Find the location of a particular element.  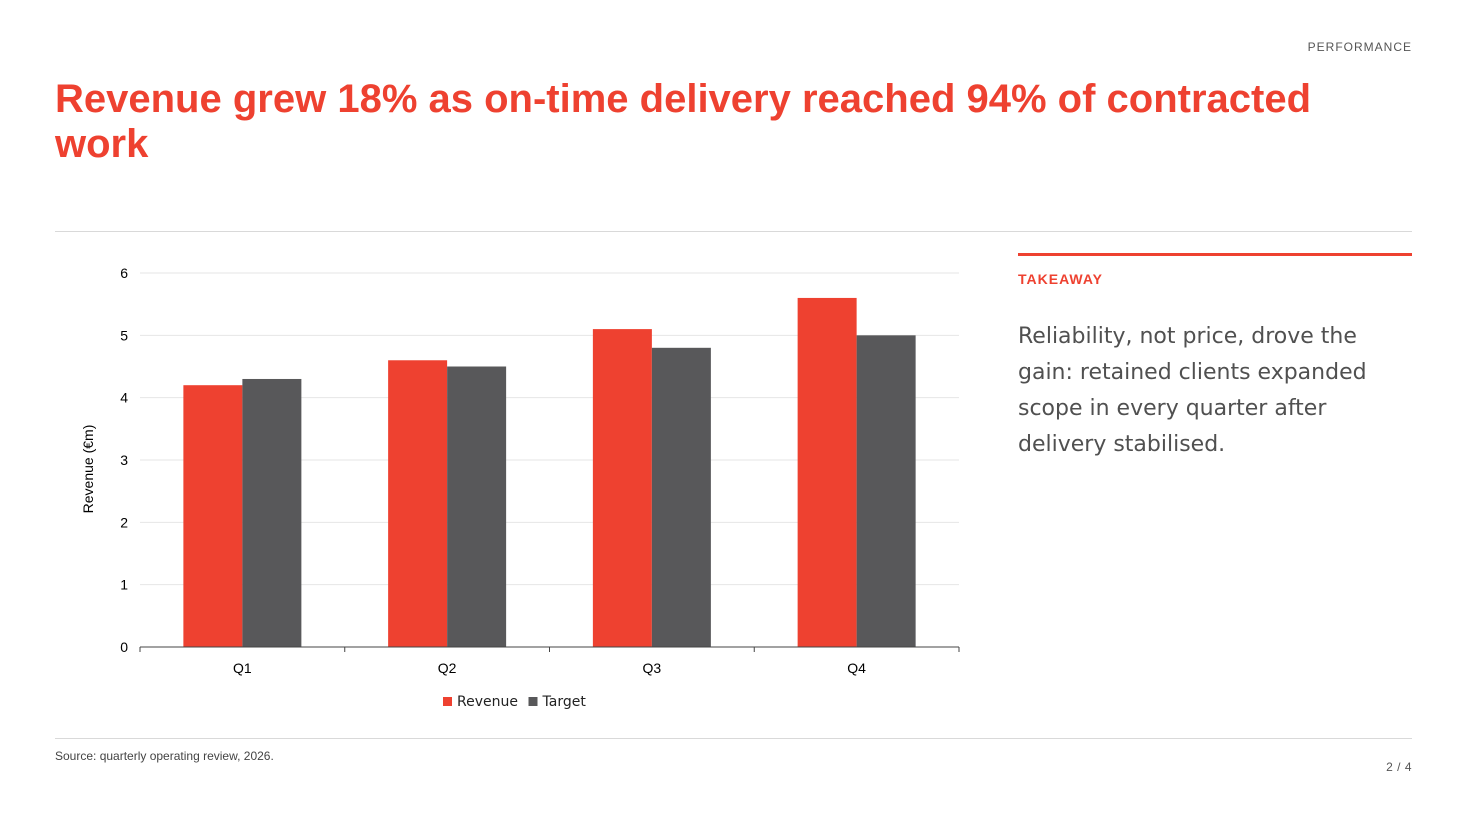

bar-target-q2 is located at coordinates (477, 506).